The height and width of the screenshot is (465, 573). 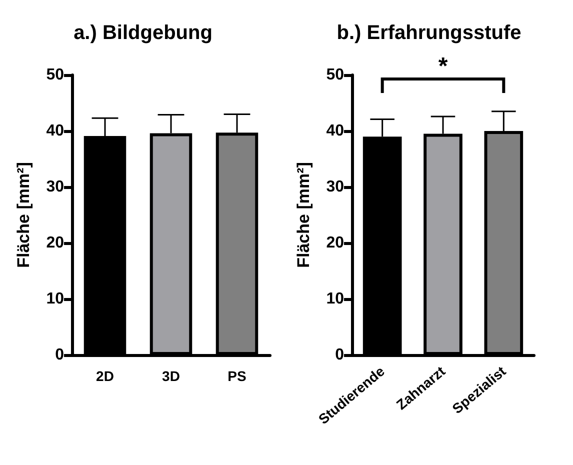 I want to click on chart-title: a.) Bildgebung, so click(x=143, y=33).